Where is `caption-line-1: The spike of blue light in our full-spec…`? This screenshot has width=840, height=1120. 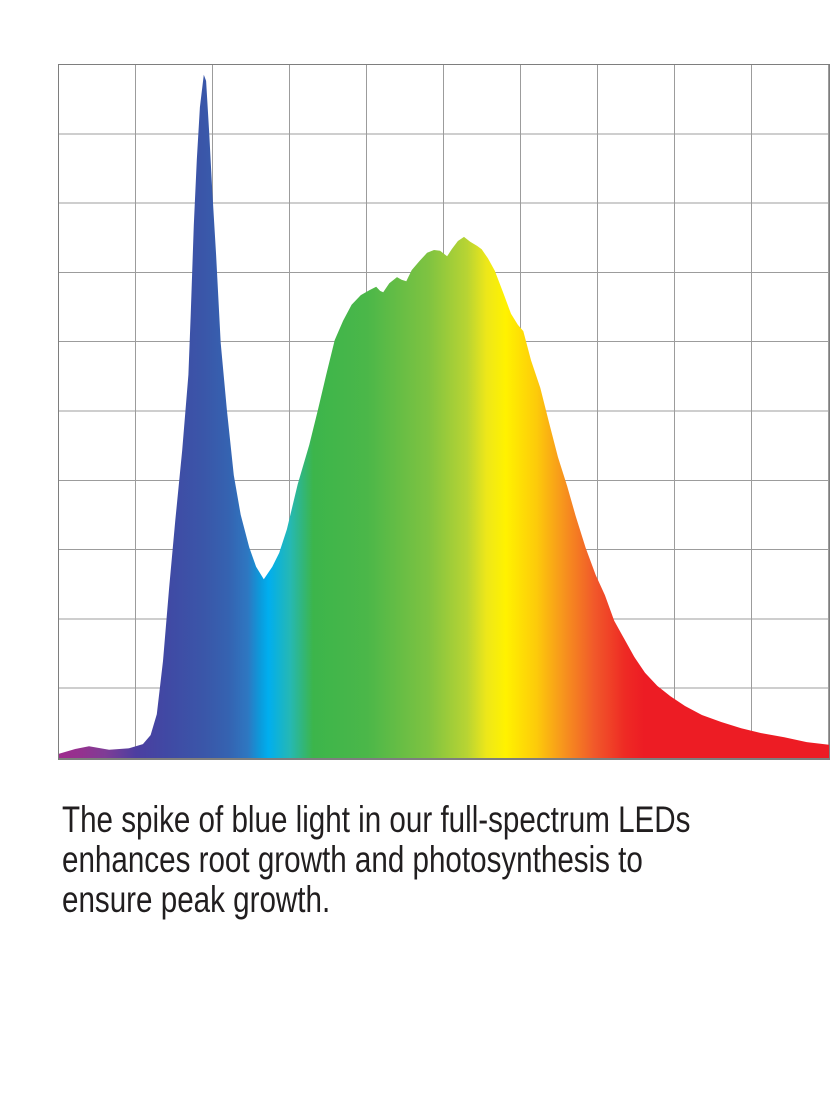
caption-line-1: The spike of blue light in our full-spec… is located at coordinates (376, 819).